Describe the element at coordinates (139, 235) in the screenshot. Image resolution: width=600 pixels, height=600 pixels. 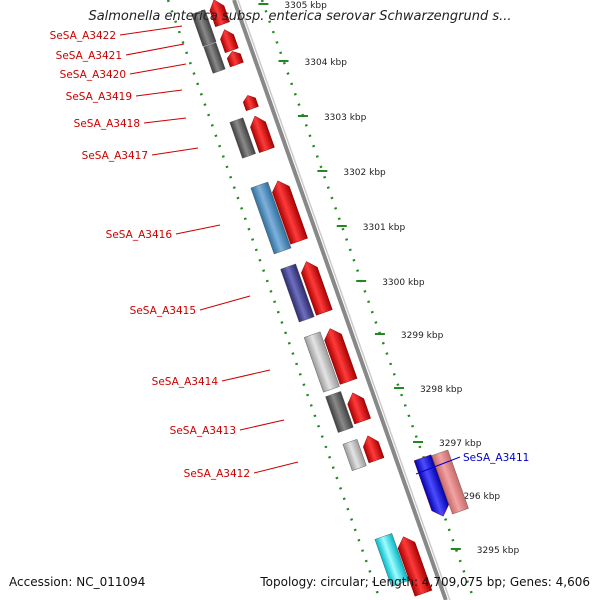
I see `gene-label: SeSA_A3416` at that location.